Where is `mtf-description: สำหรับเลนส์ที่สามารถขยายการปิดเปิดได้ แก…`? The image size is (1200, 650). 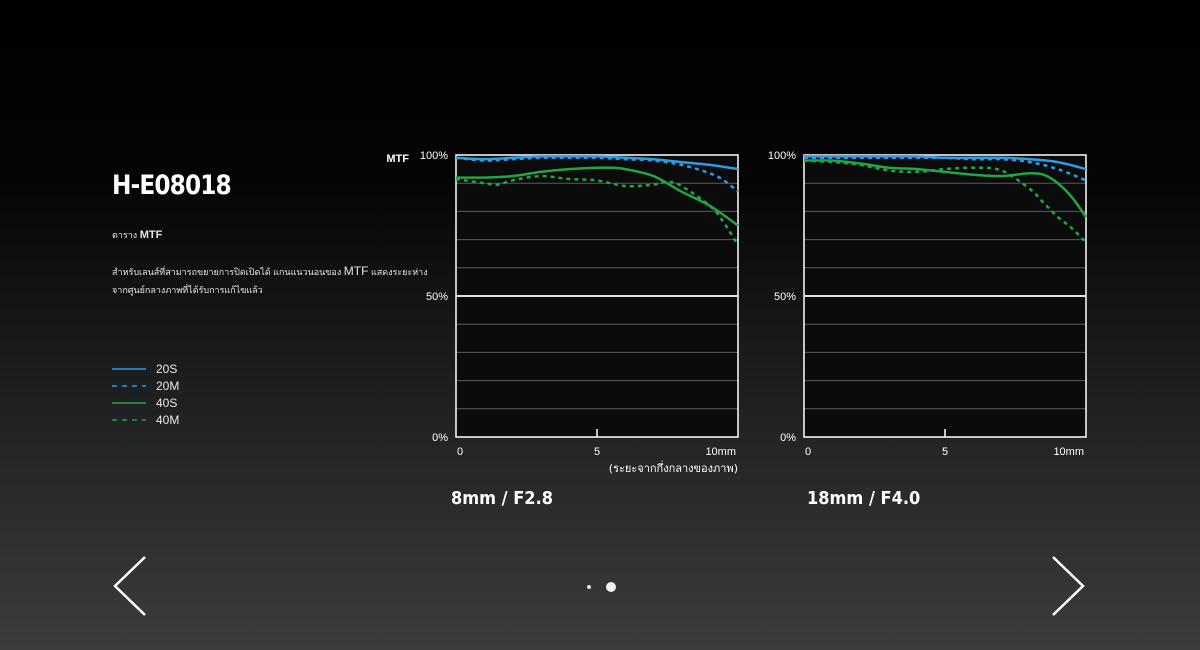
mtf-description: สำหรับเลนส์ที่สามารถขยายการปิดเปิดได้ แก… is located at coordinates (272, 280).